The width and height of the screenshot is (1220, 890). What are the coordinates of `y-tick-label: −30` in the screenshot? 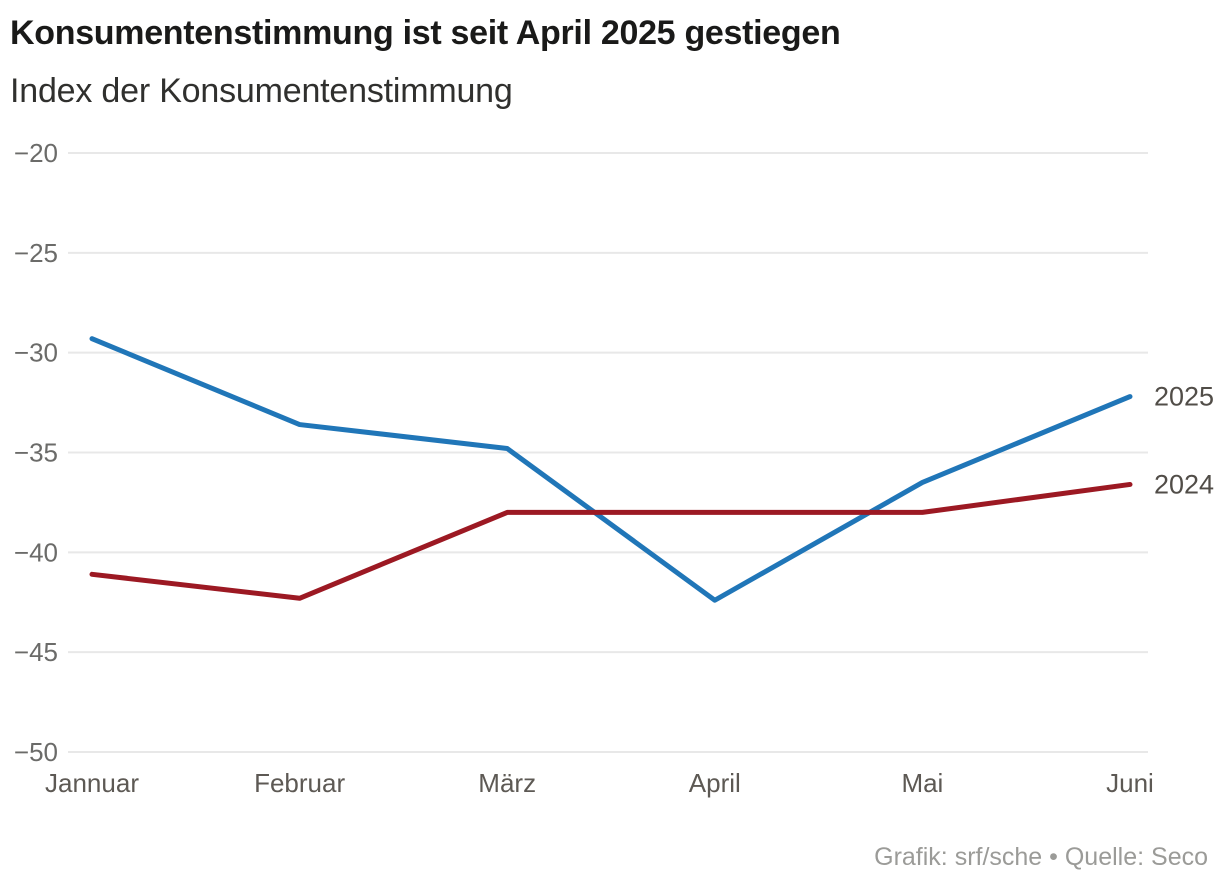 It's located at (36, 353).